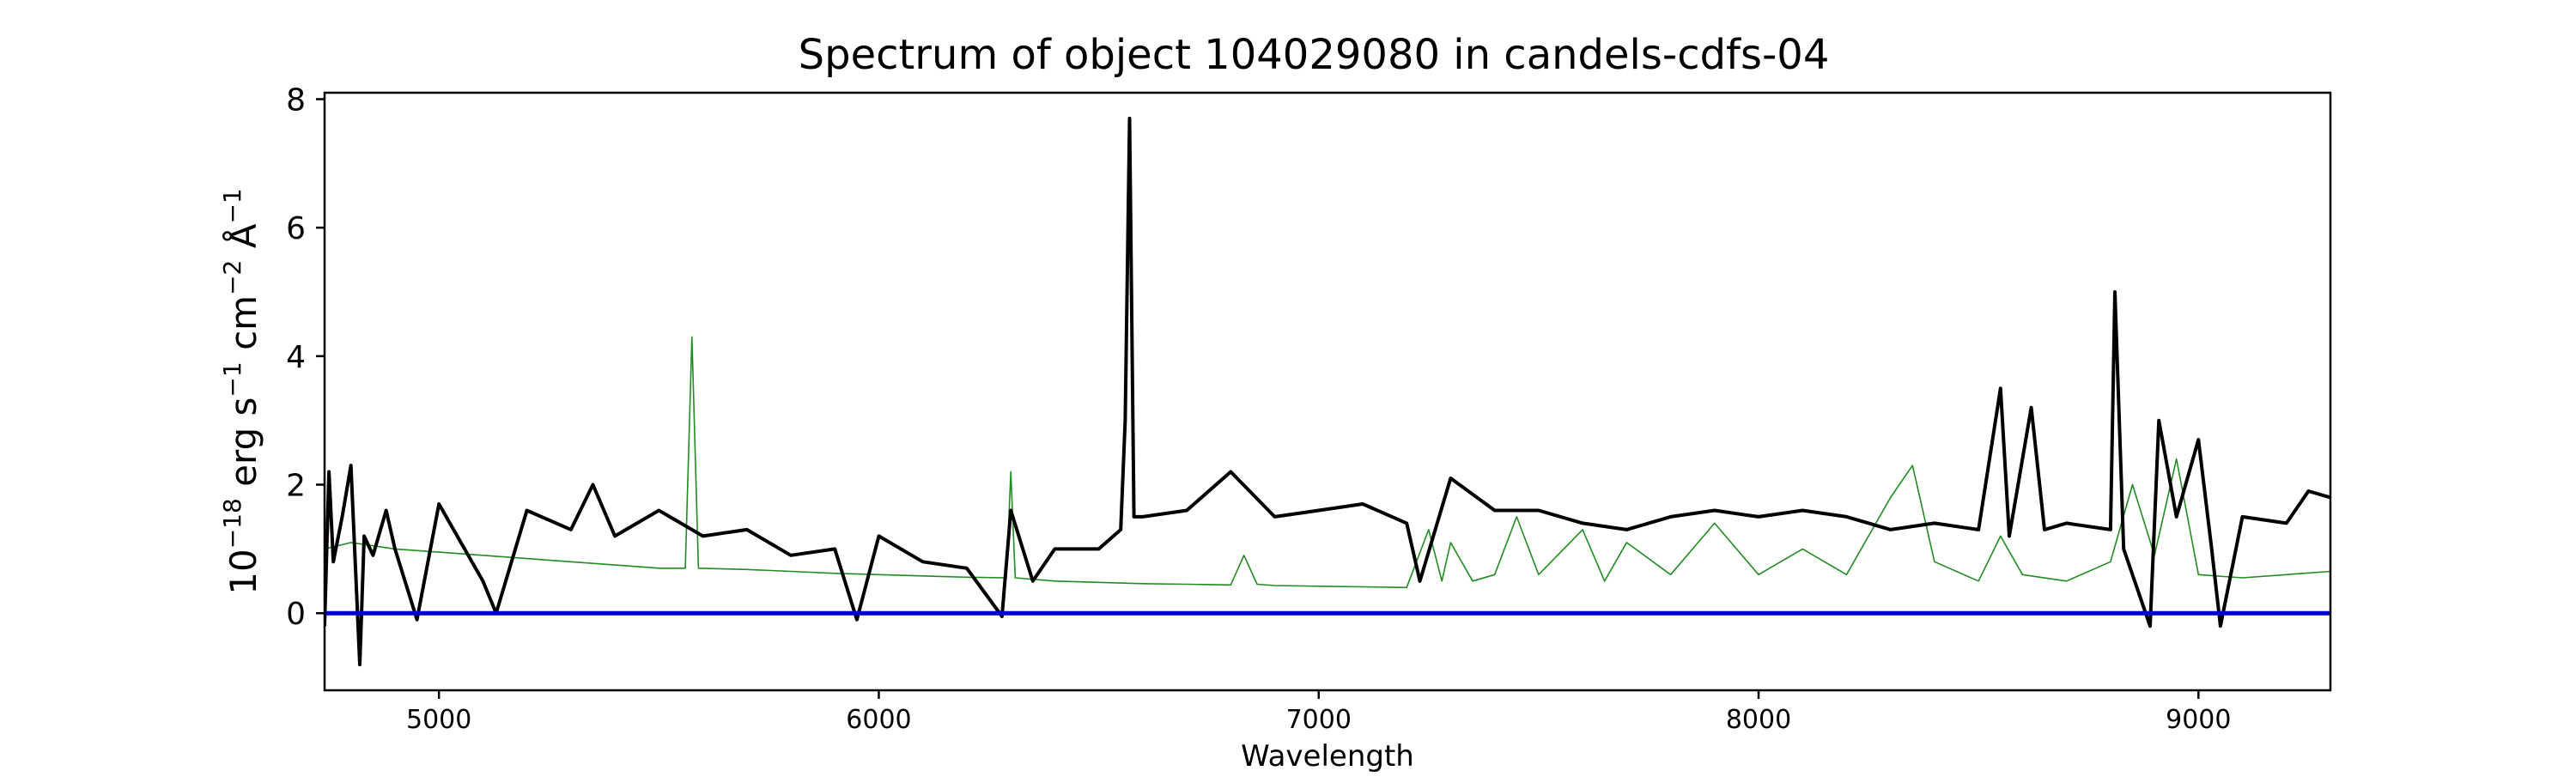 The width and height of the screenshot is (2576, 777). What do you see at coordinates (1759, 720) in the screenshot?
I see `x-tick-label: 8000` at bounding box center [1759, 720].